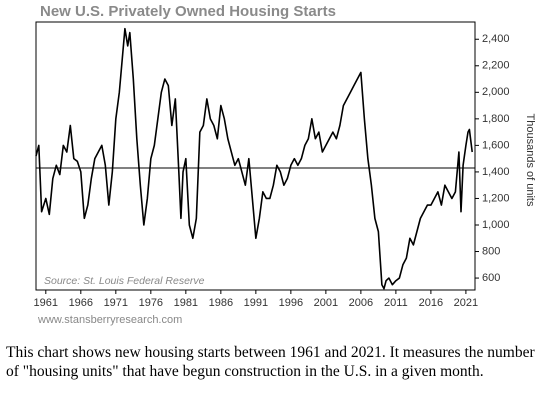 This screenshot has height=417, width=553. I want to click on x-tick-label: 1981, so click(186, 303).